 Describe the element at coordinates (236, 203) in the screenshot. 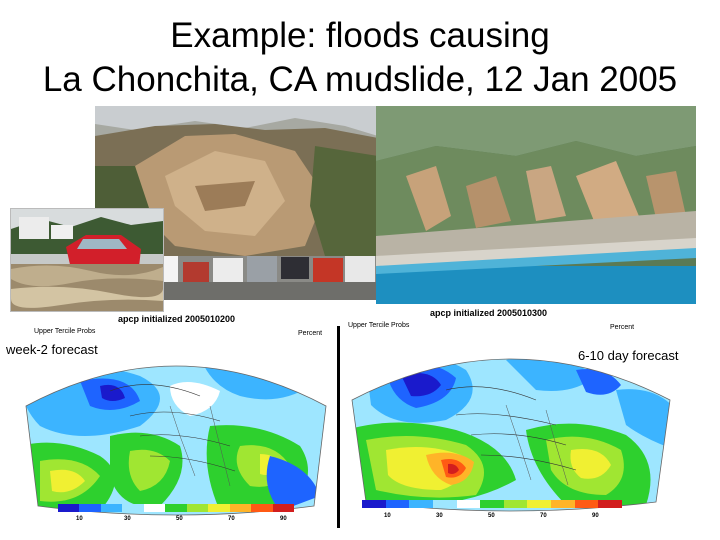

I see `mudslide-photo` at that location.